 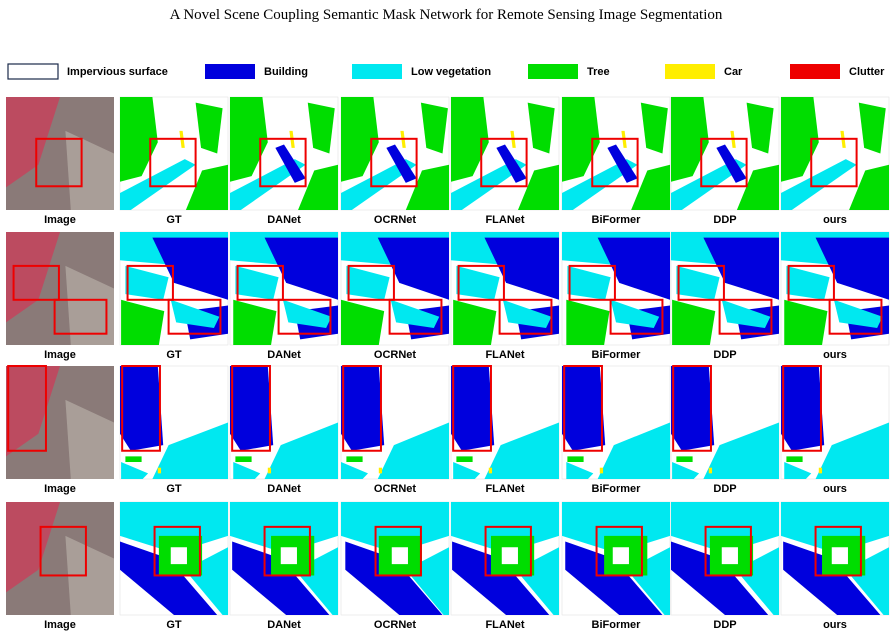 What do you see at coordinates (33, 142) in the screenshot?
I see `aerial-vegetation` at bounding box center [33, 142].